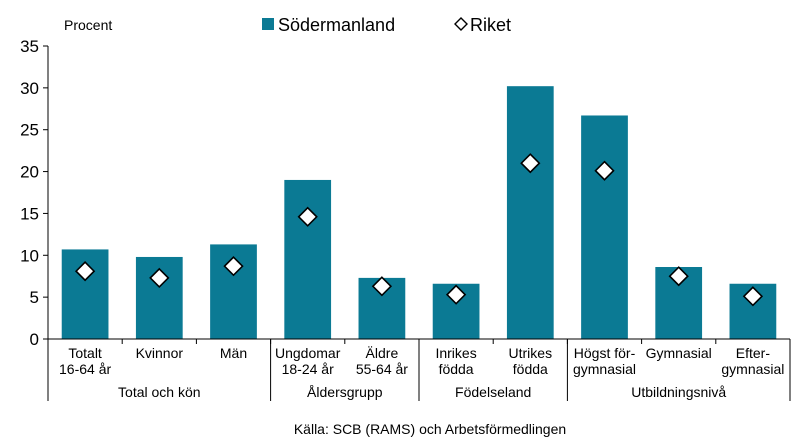 The image size is (800, 441). What do you see at coordinates (382, 361) in the screenshot?
I see `x-category-label: Äldre 55-64 år` at bounding box center [382, 361].